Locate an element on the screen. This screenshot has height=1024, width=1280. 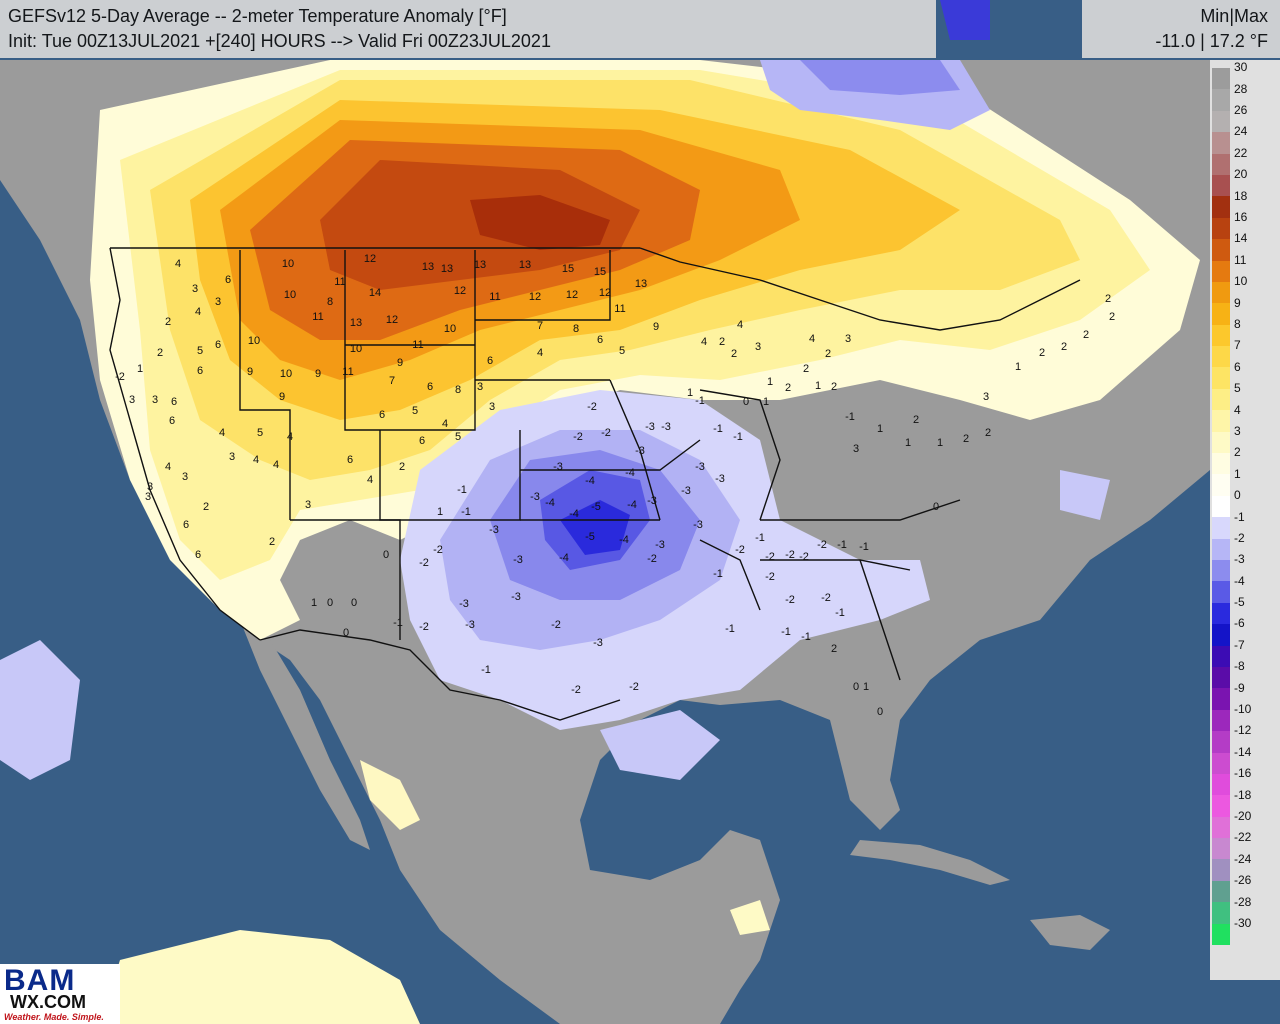
legend-label: -9 is located at coordinates (1239, 687).